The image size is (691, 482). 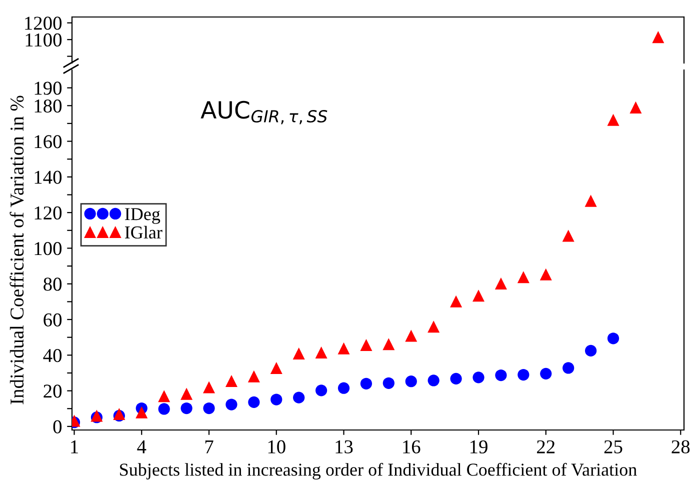 What do you see at coordinates (74, 447) in the screenshot?
I see `x-tick-label: 1` at bounding box center [74, 447].